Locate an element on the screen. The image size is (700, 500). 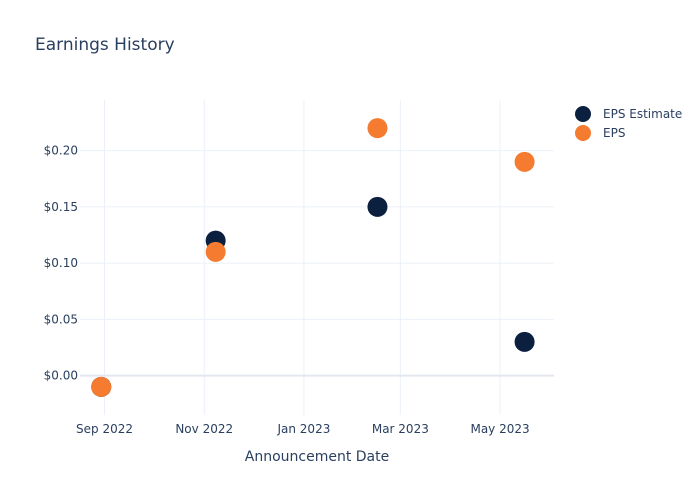
legend-label-eps-estimate: EPS Estimate is located at coordinates (642, 114).